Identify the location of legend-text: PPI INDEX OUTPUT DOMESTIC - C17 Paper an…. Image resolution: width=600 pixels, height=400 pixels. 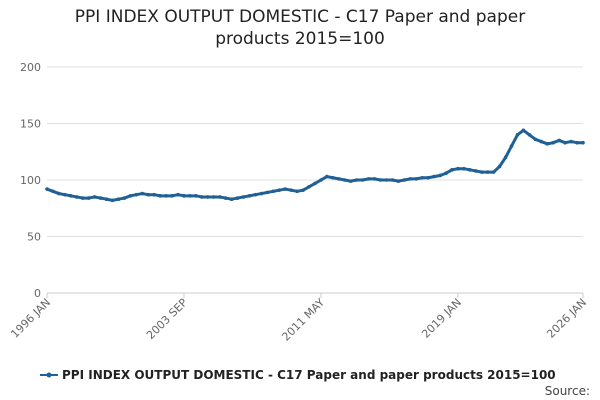
(309, 375).